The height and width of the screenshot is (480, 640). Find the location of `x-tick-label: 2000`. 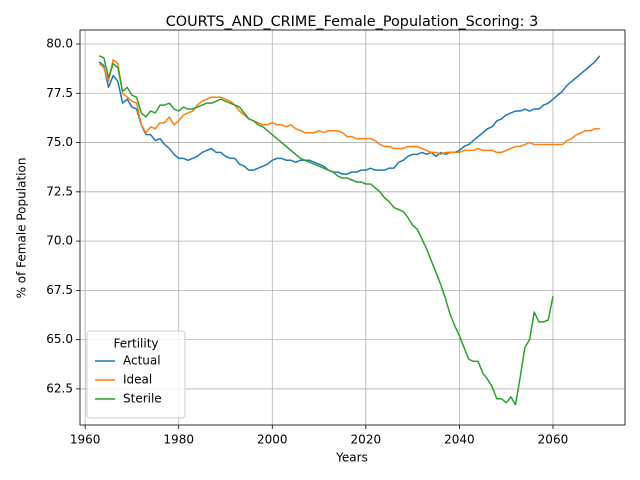

x-tick-label: 2000 is located at coordinates (272, 440).